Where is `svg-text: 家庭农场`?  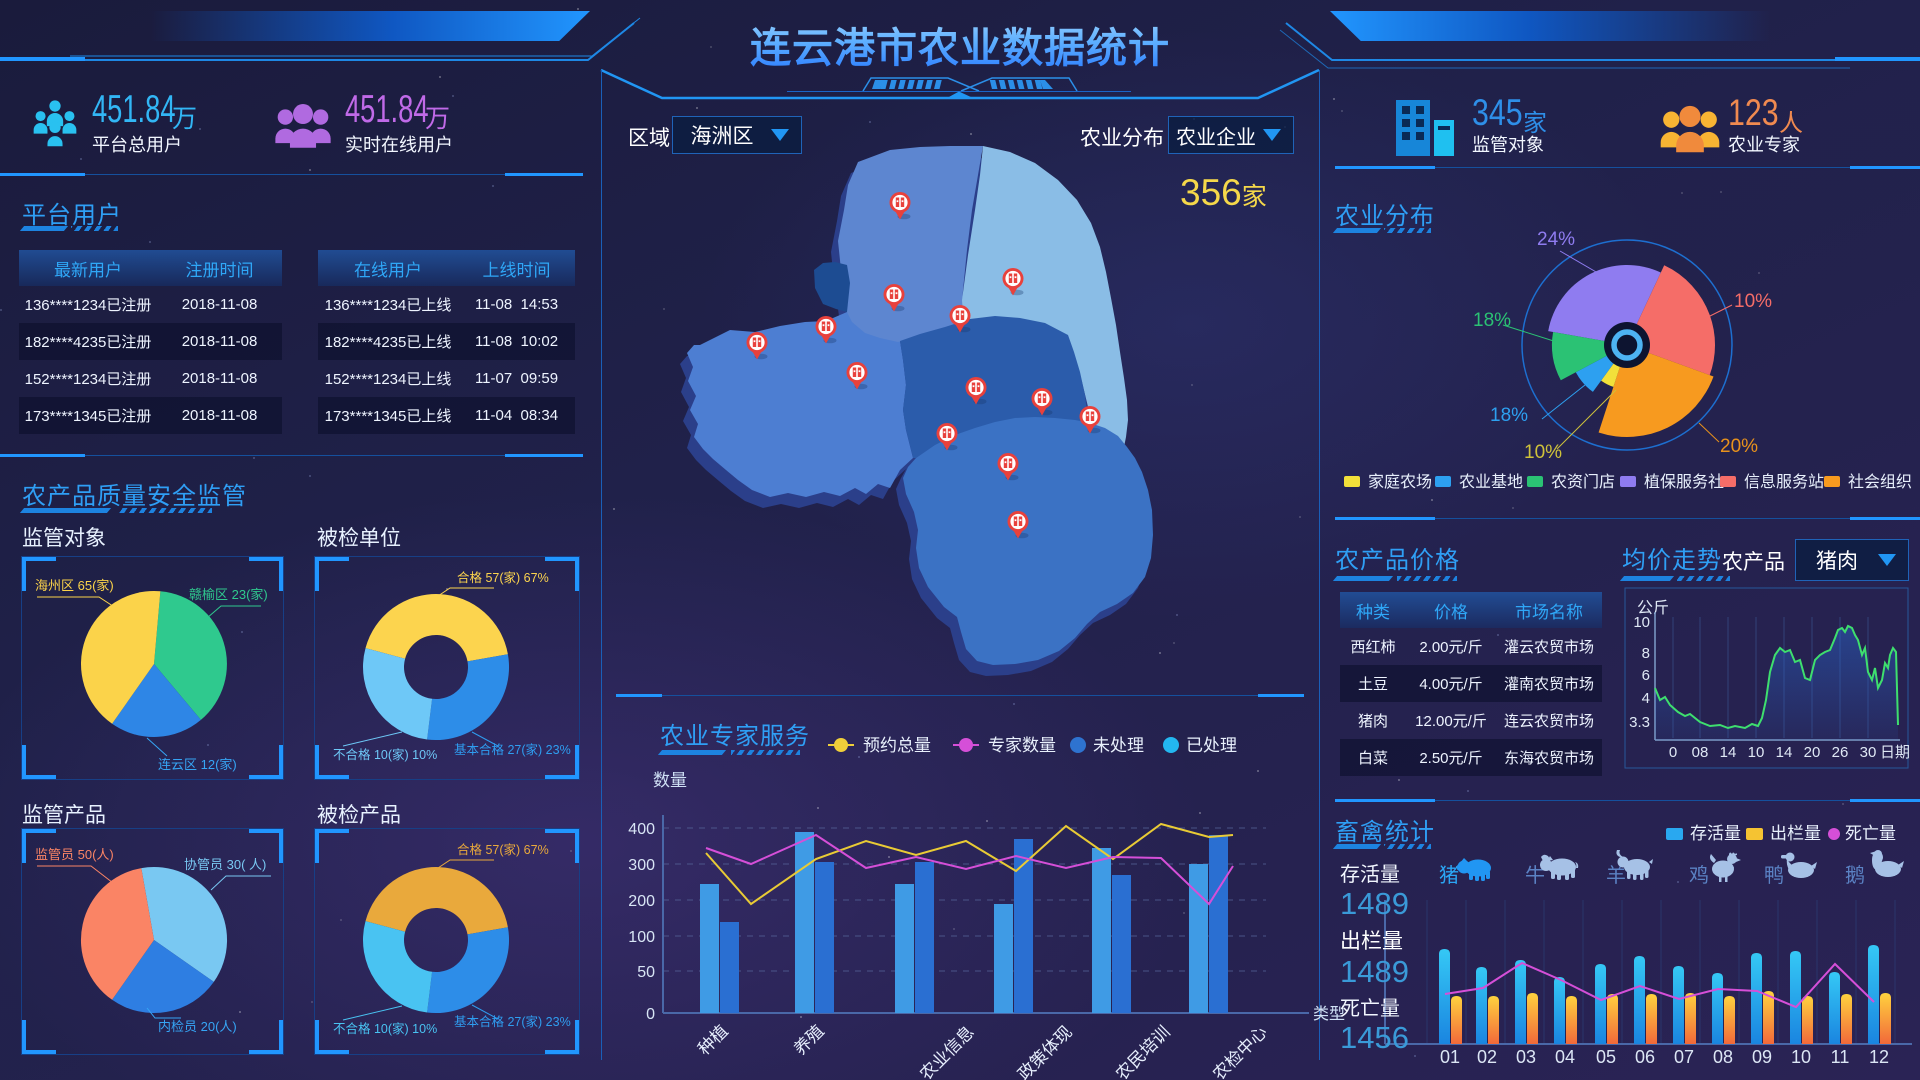
svg-text: 家庭农场 is located at coordinates (1400, 482).